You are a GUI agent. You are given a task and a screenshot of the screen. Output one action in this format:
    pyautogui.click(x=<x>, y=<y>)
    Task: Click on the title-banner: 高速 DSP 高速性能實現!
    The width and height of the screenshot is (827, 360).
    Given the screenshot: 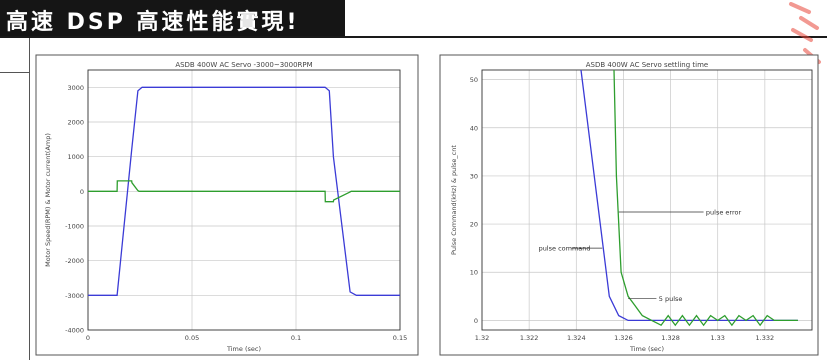 What is the action you would take?
    pyautogui.click(x=172, y=18)
    